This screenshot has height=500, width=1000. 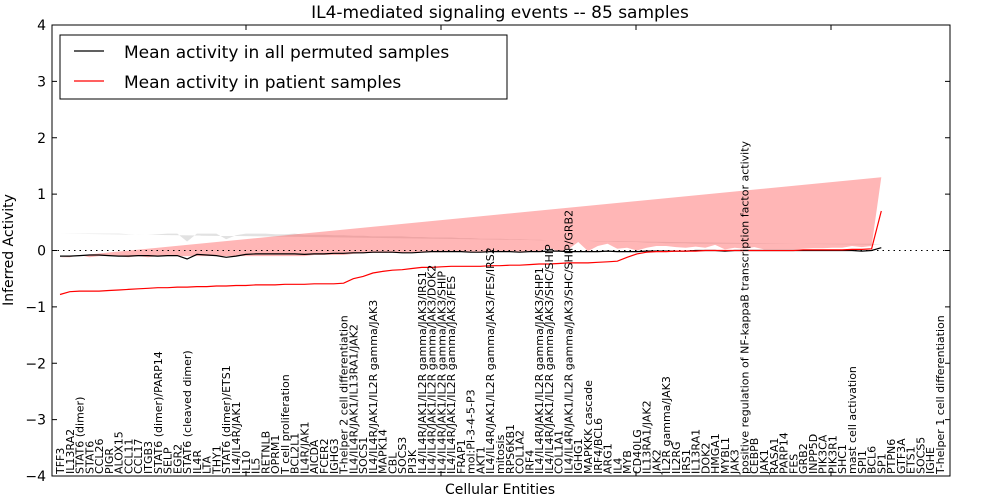 What do you see at coordinates (676, 457) in the screenshot?
I see `x-tick-label: IL2RG` at bounding box center [676, 457].